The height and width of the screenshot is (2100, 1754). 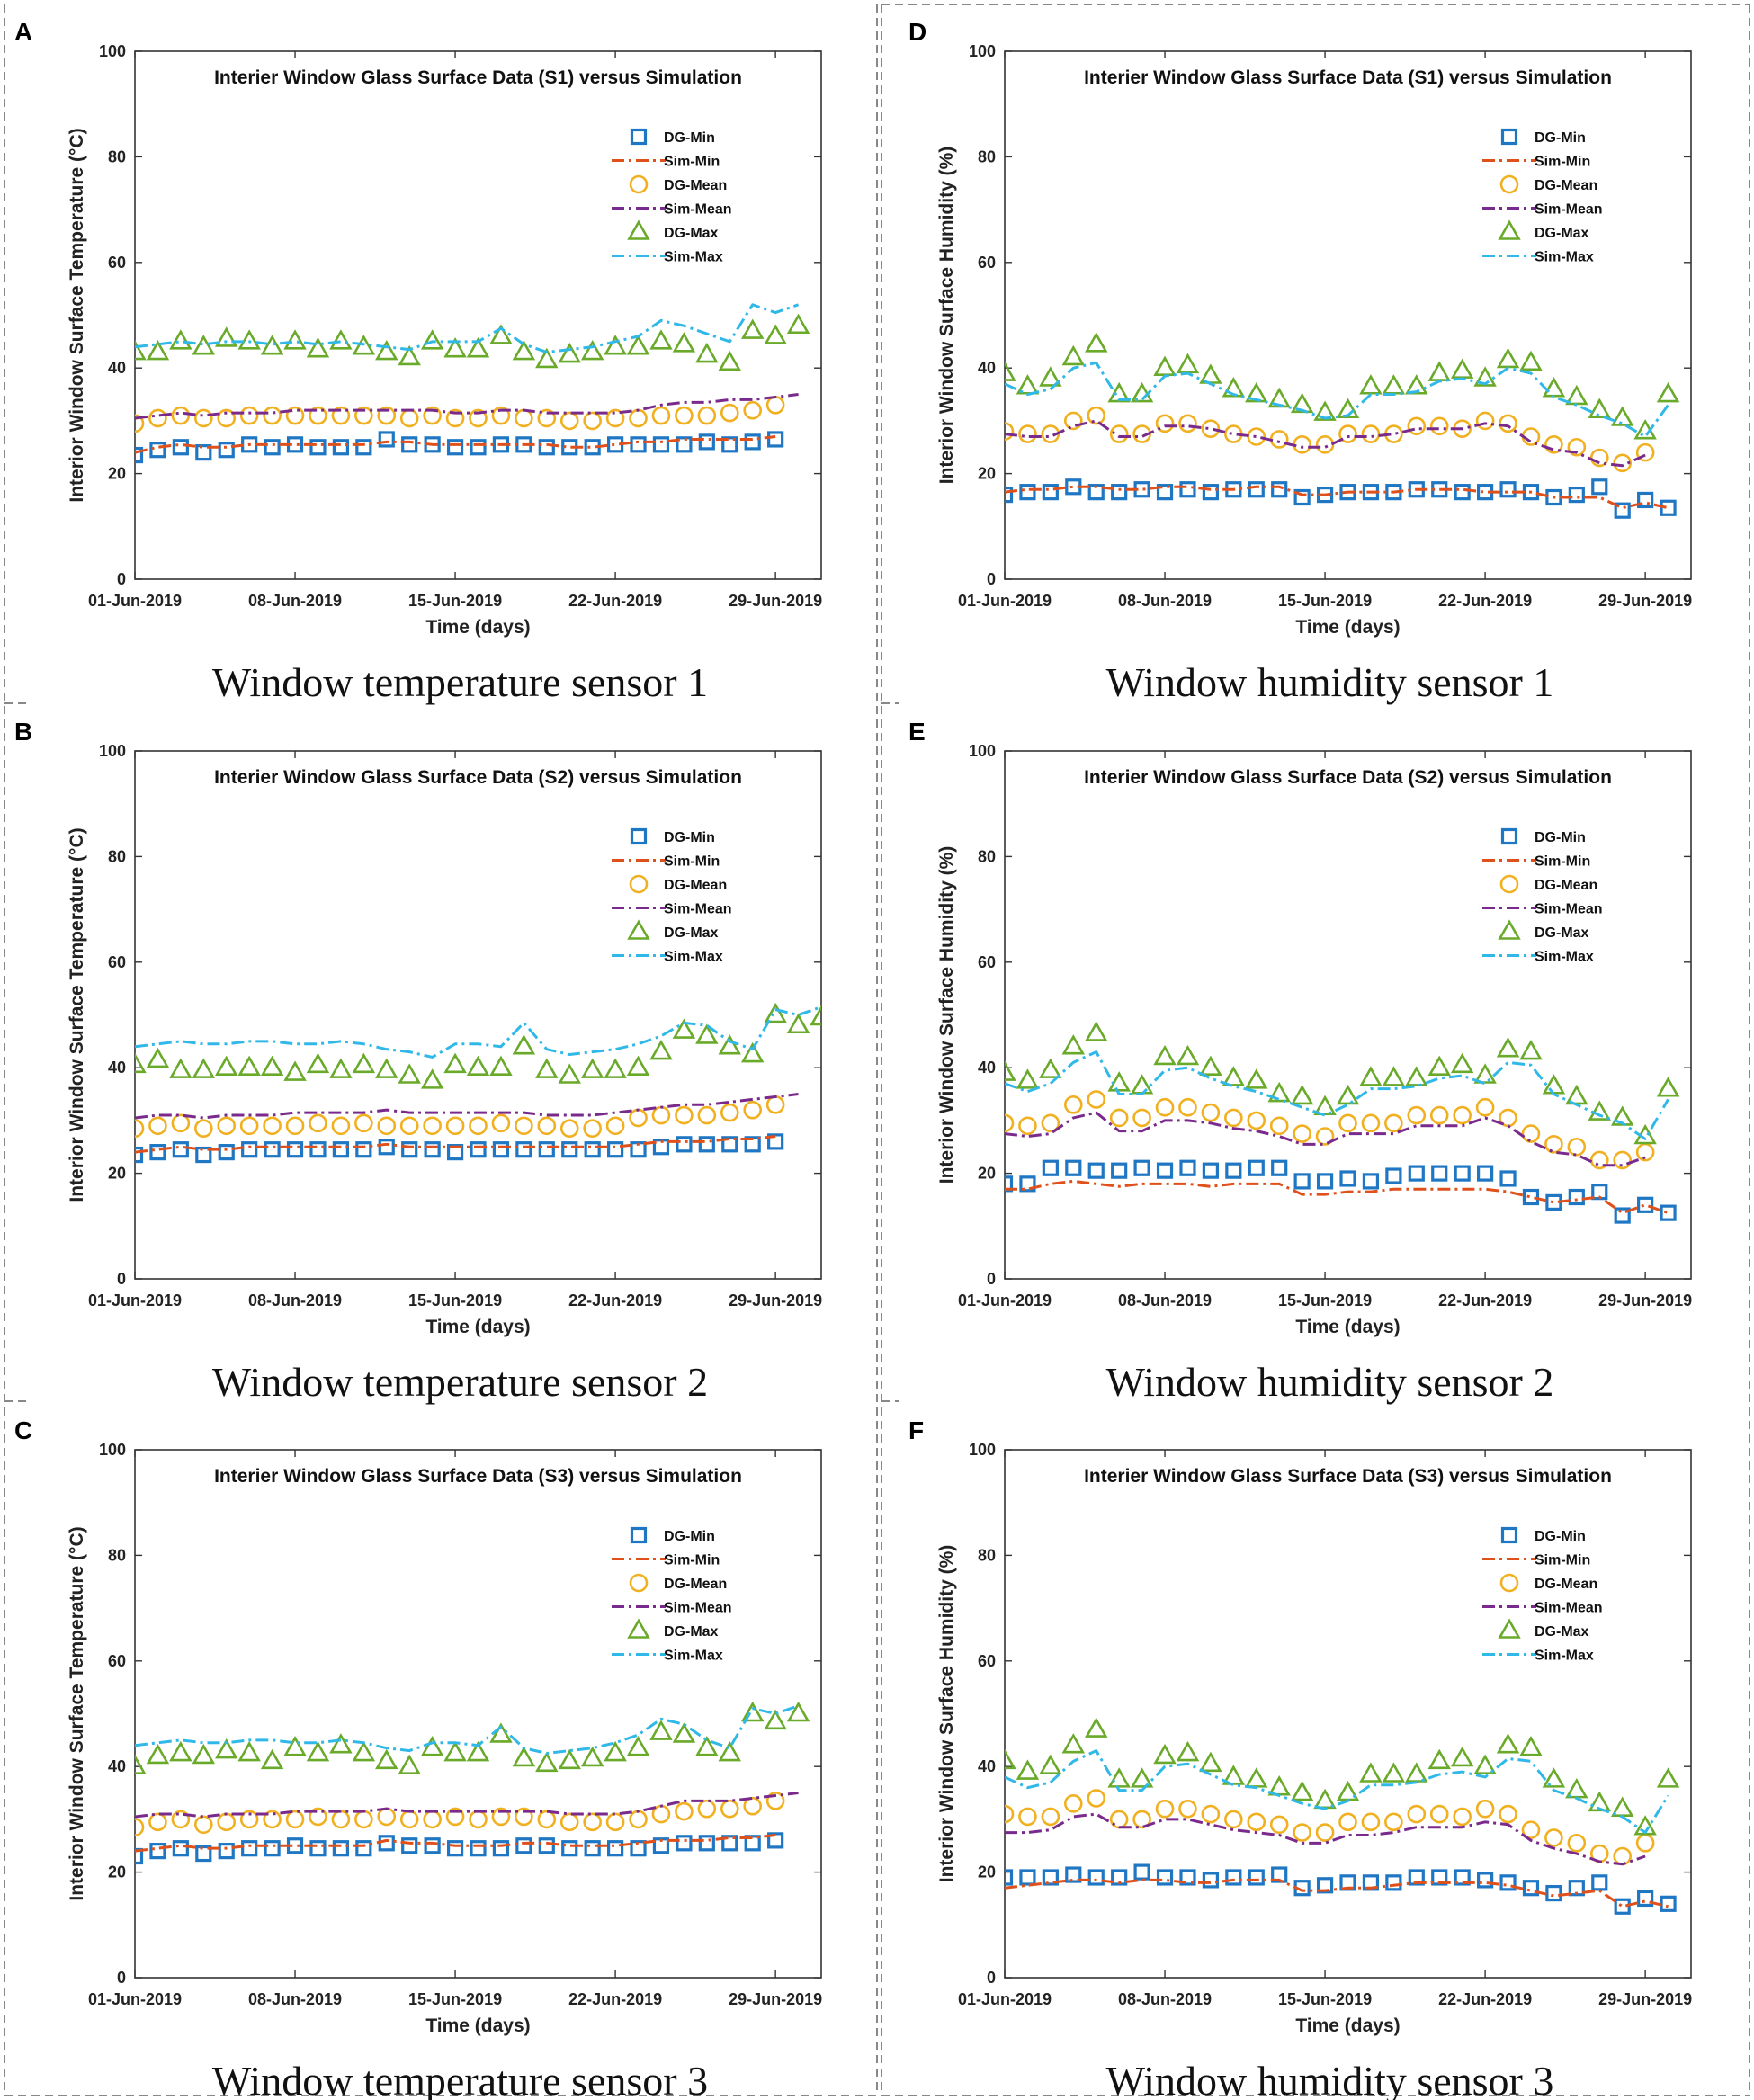 What do you see at coordinates (916, 1430) in the screenshot?
I see `panel-label: F` at bounding box center [916, 1430].